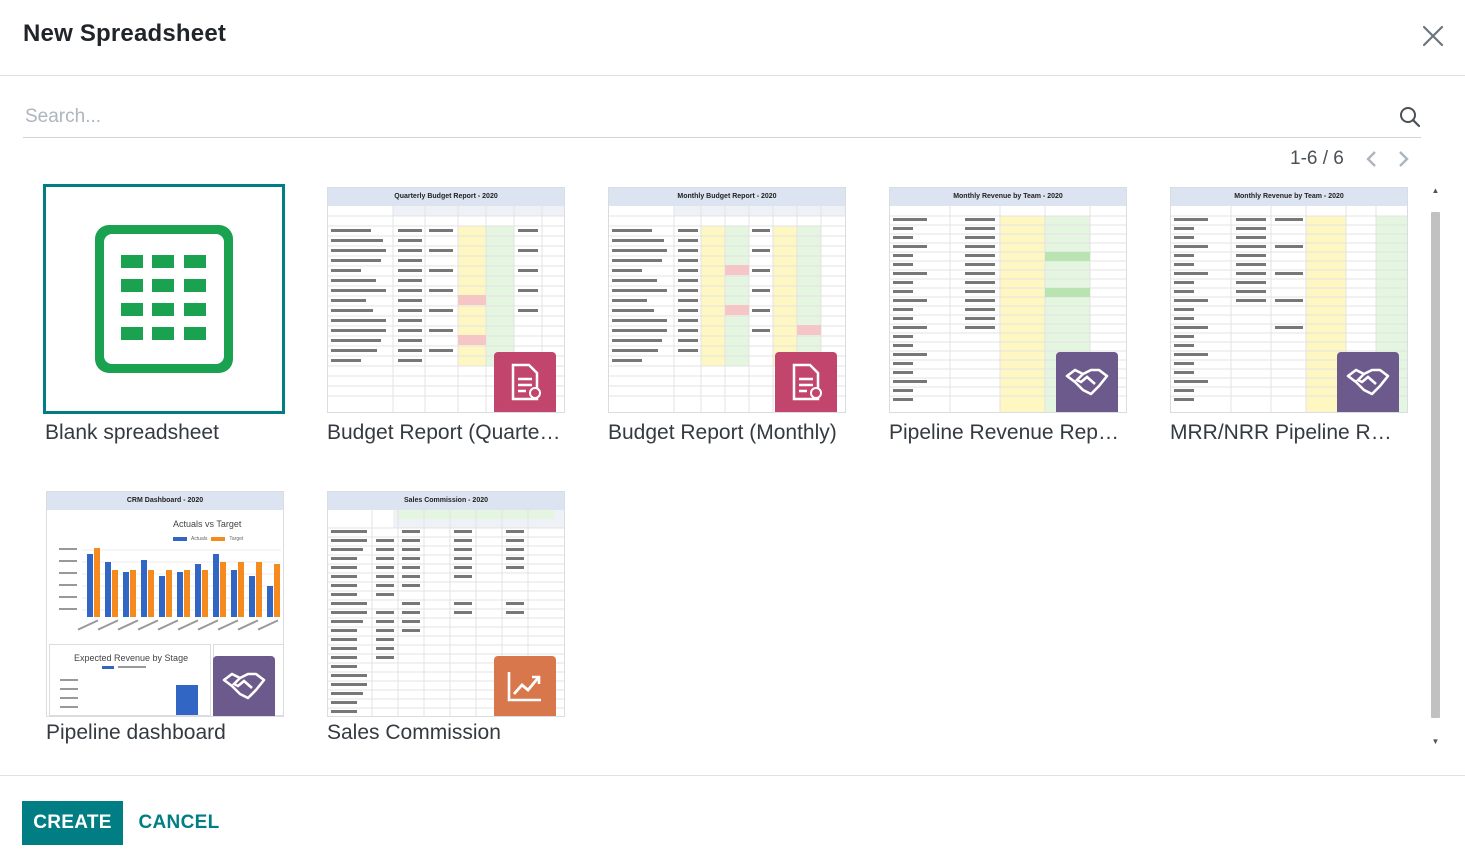  I want to click on sheet-title: CRM Dashboard - 2020, so click(165, 501).